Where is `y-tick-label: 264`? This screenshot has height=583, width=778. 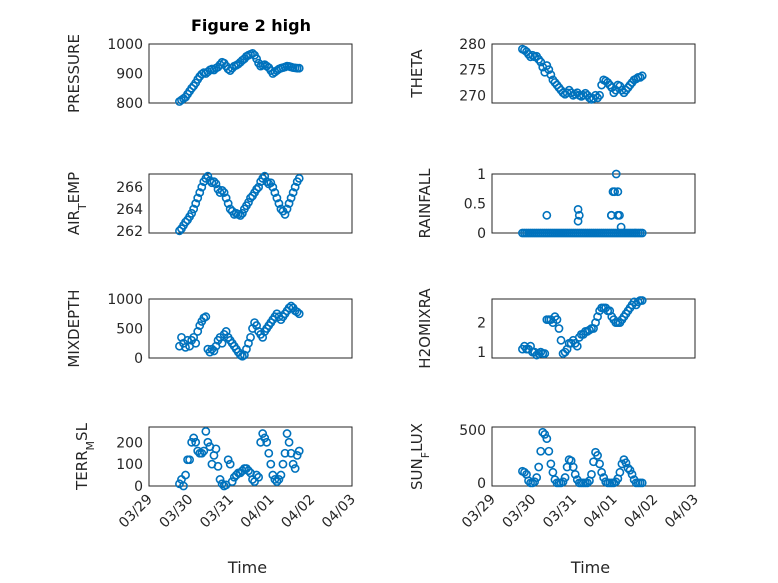
y-tick-label: 264 is located at coordinates (129, 210).